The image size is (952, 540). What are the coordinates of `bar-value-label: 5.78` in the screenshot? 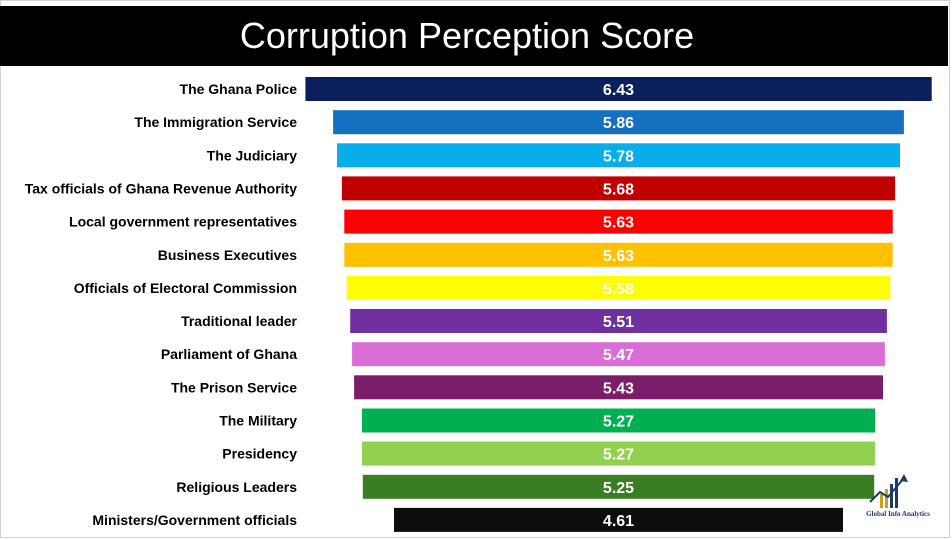 It's located at (618, 156).